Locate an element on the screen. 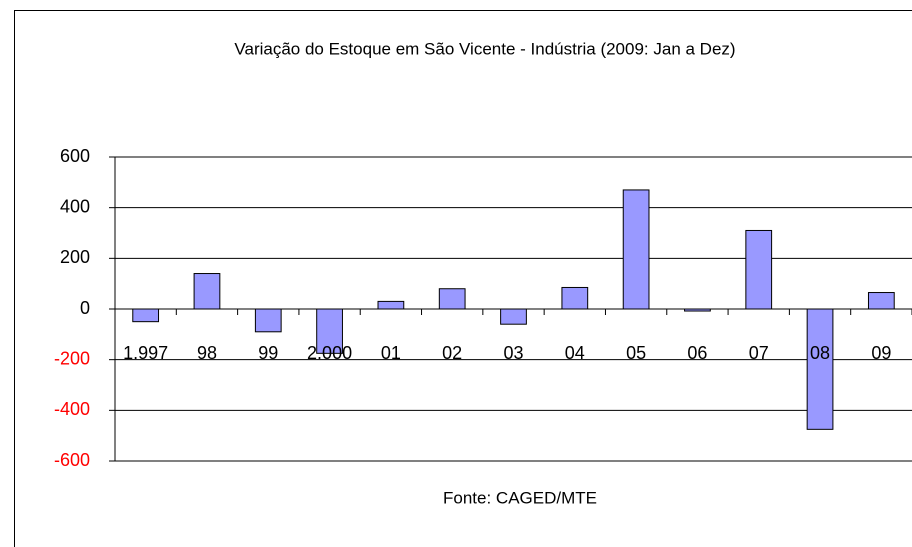 This screenshot has height=547, width=912. y-tick-label: -600 is located at coordinates (72, 460).